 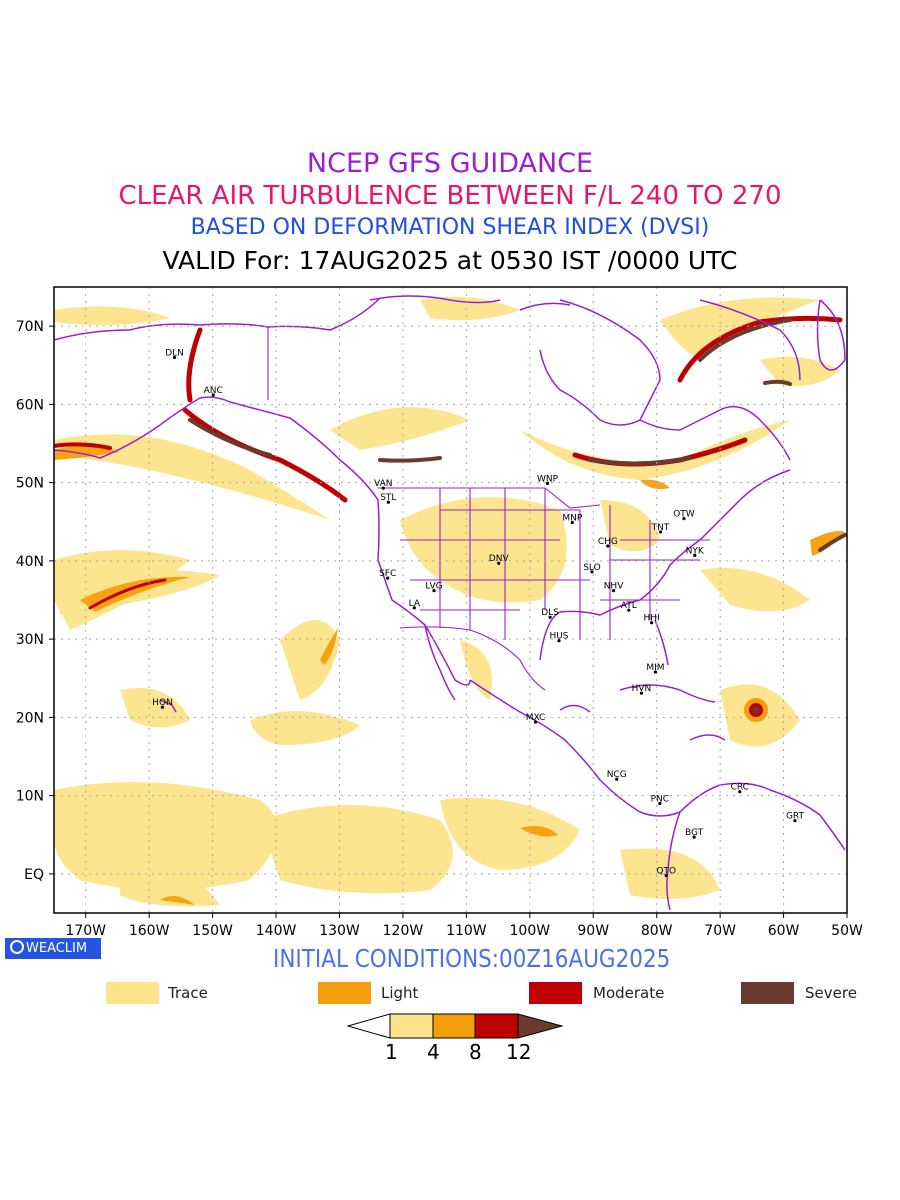 I want to click on station-label-lvg: LVG, so click(x=433, y=587).